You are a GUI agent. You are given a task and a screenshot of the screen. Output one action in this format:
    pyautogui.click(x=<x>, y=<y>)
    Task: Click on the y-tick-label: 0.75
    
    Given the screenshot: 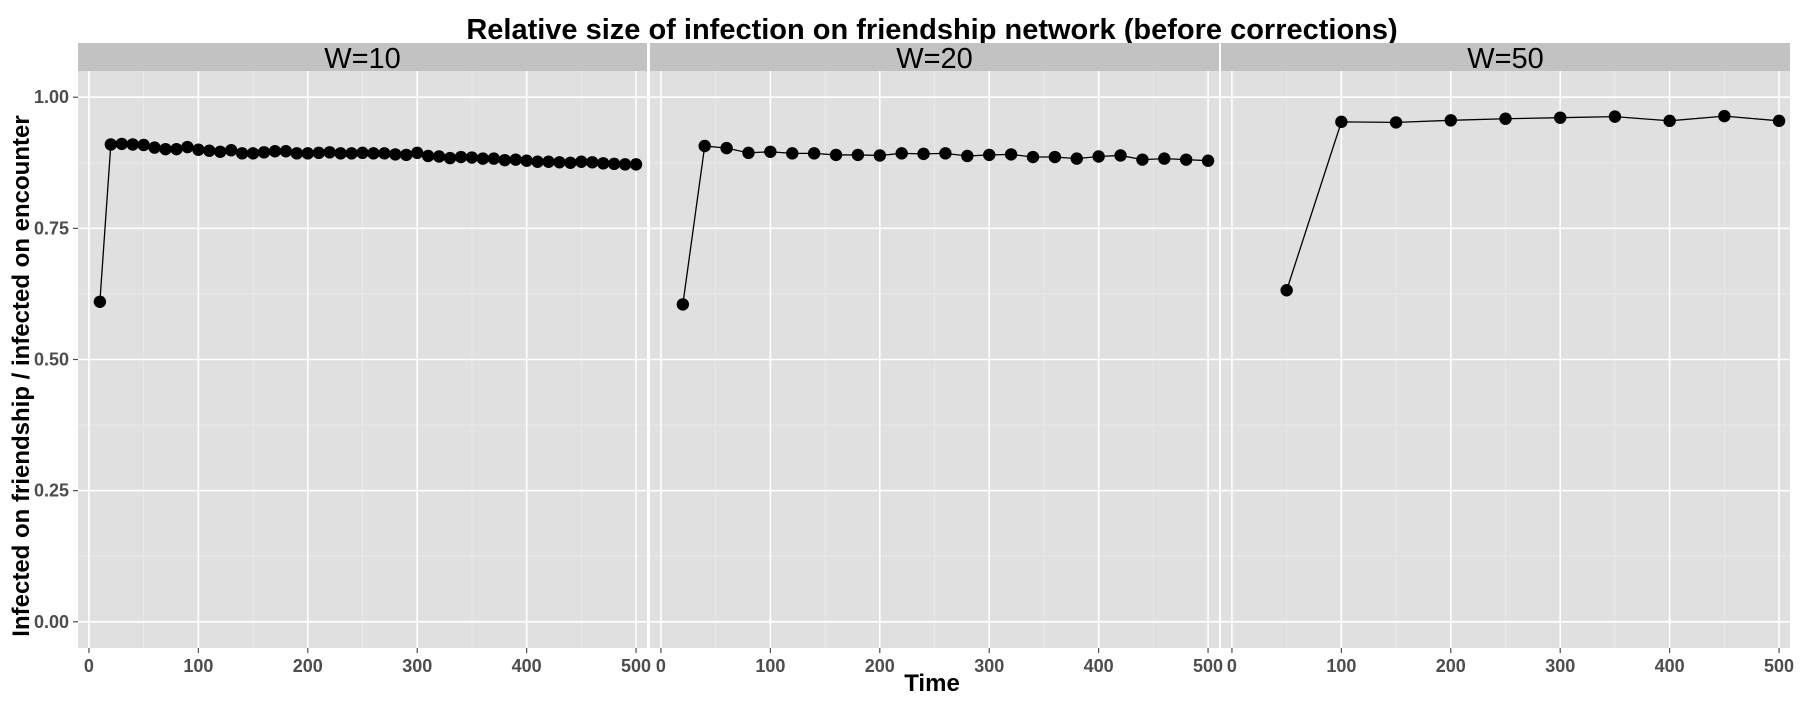 What is the action you would take?
    pyautogui.click(x=51, y=228)
    